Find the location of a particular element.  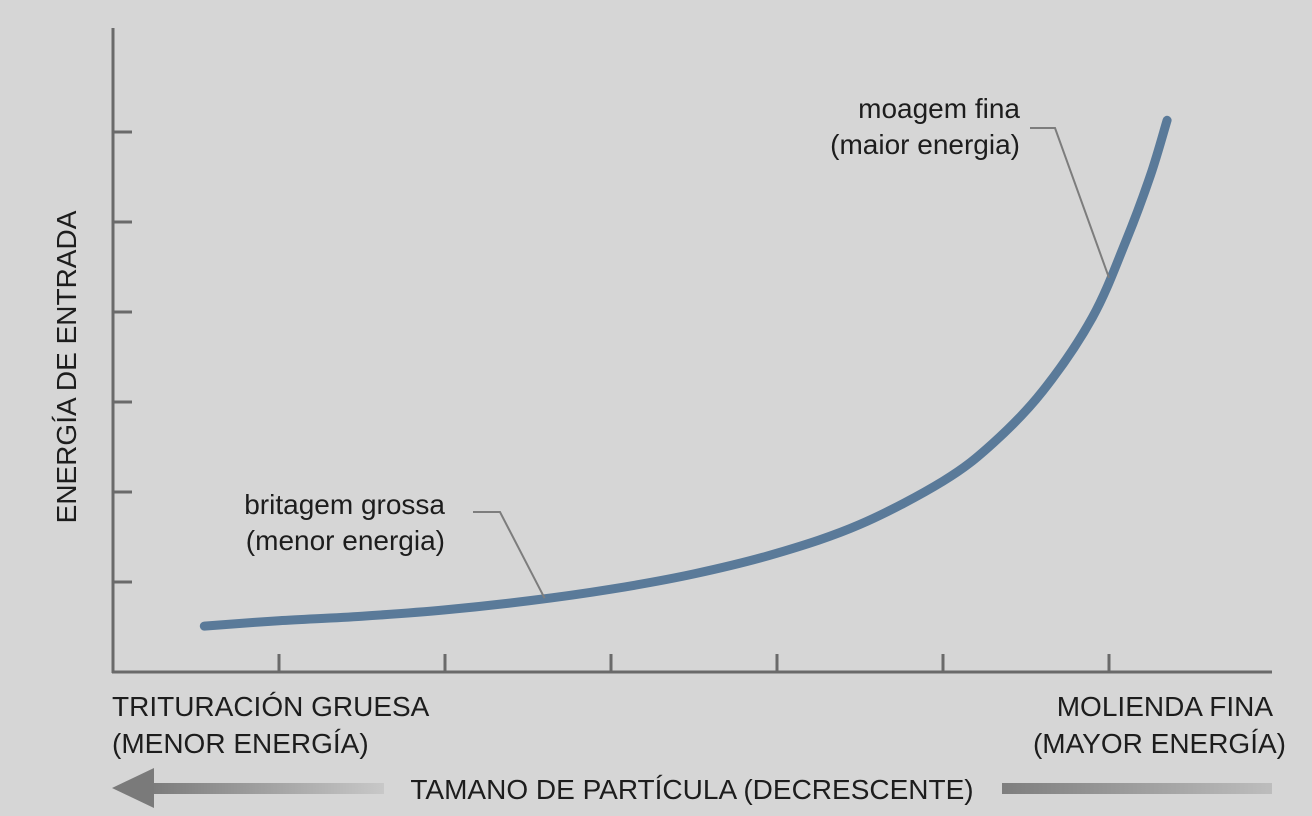

x-left-label-line2: (MENOR ENERGÍA) is located at coordinates (240, 743).